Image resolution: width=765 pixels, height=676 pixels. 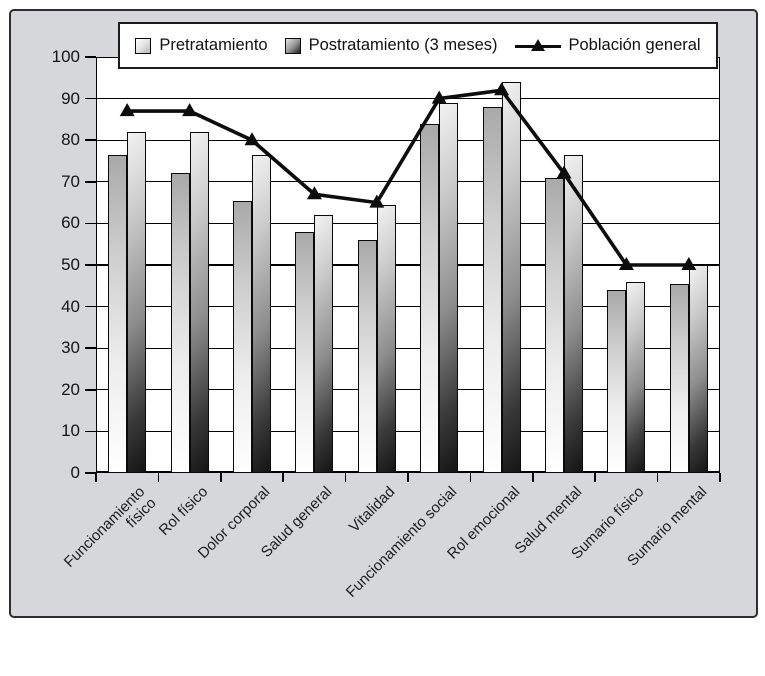 I want to click on triangle-marker-icon, so click(x=537, y=44).